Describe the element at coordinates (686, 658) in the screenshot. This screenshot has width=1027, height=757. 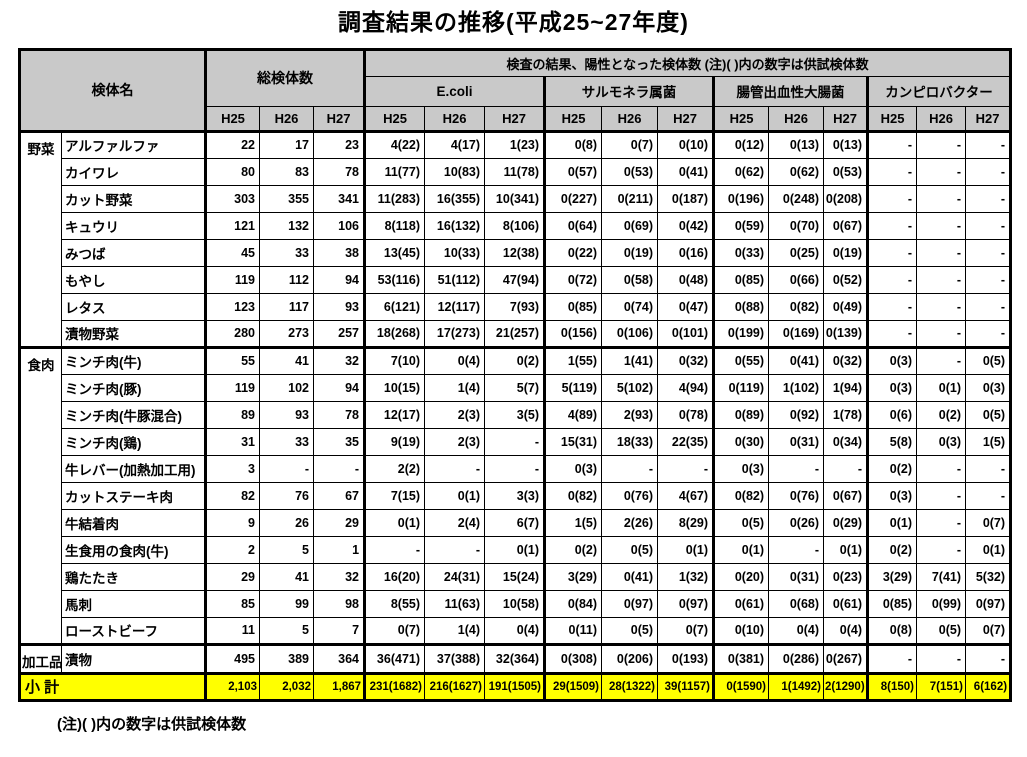
I see `value-cell: 0(193)` at that location.